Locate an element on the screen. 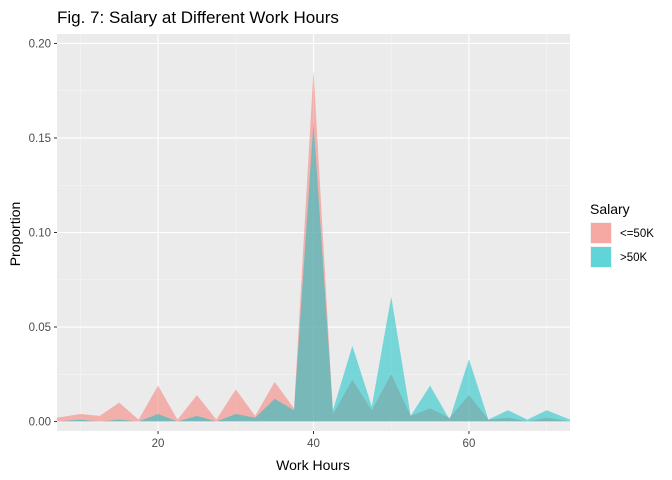 This screenshot has width=672, height=480. y-tick-label: 0.20 is located at coordinates (40, 44).